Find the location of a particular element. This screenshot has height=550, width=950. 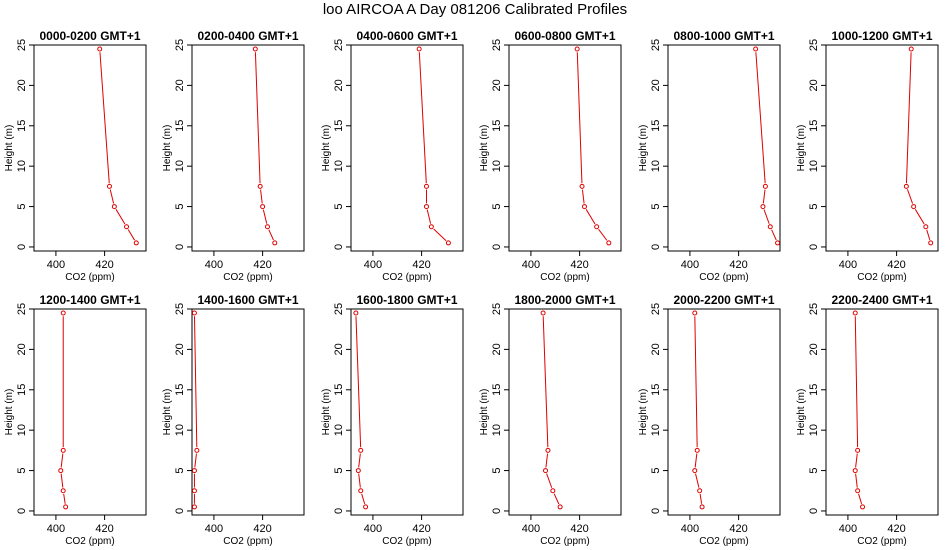

panel-title: 1000-1200 GMT+1 is located at coordinates (881, 36).